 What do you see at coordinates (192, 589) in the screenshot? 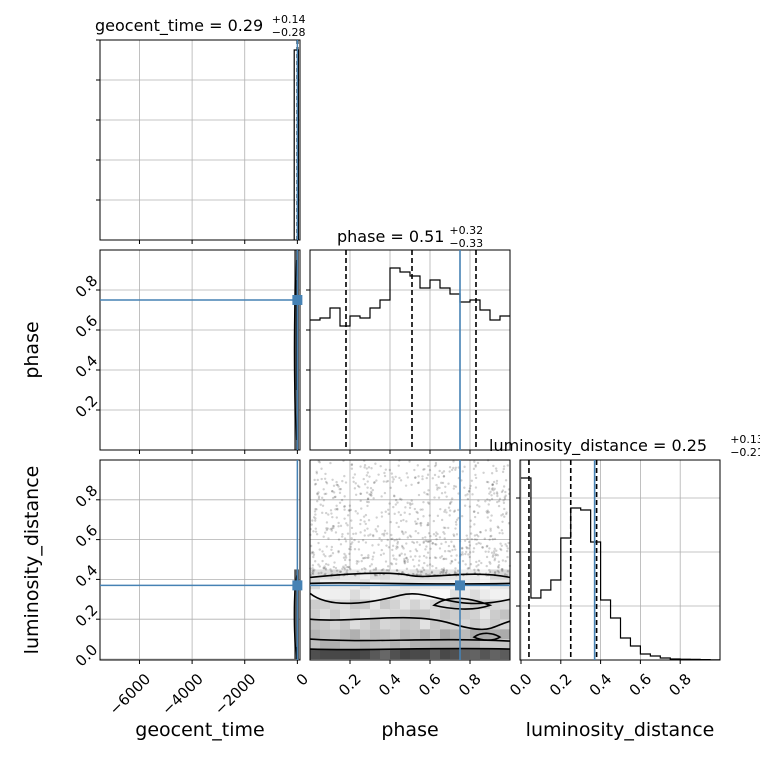
I see `panel-luminosity-distance-vs-geocent-time: −6000 −4000 −2000 0 0.0 0.2 0.4 0.6 0.8` at bounding box center [192, 589].